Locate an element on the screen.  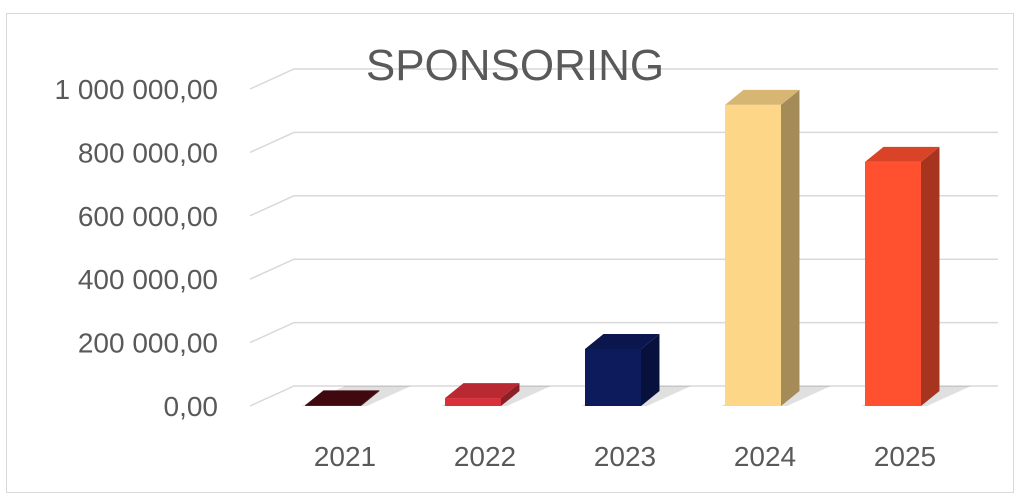
y-tick-label: 0,00 is located at coordinates (191, 406).